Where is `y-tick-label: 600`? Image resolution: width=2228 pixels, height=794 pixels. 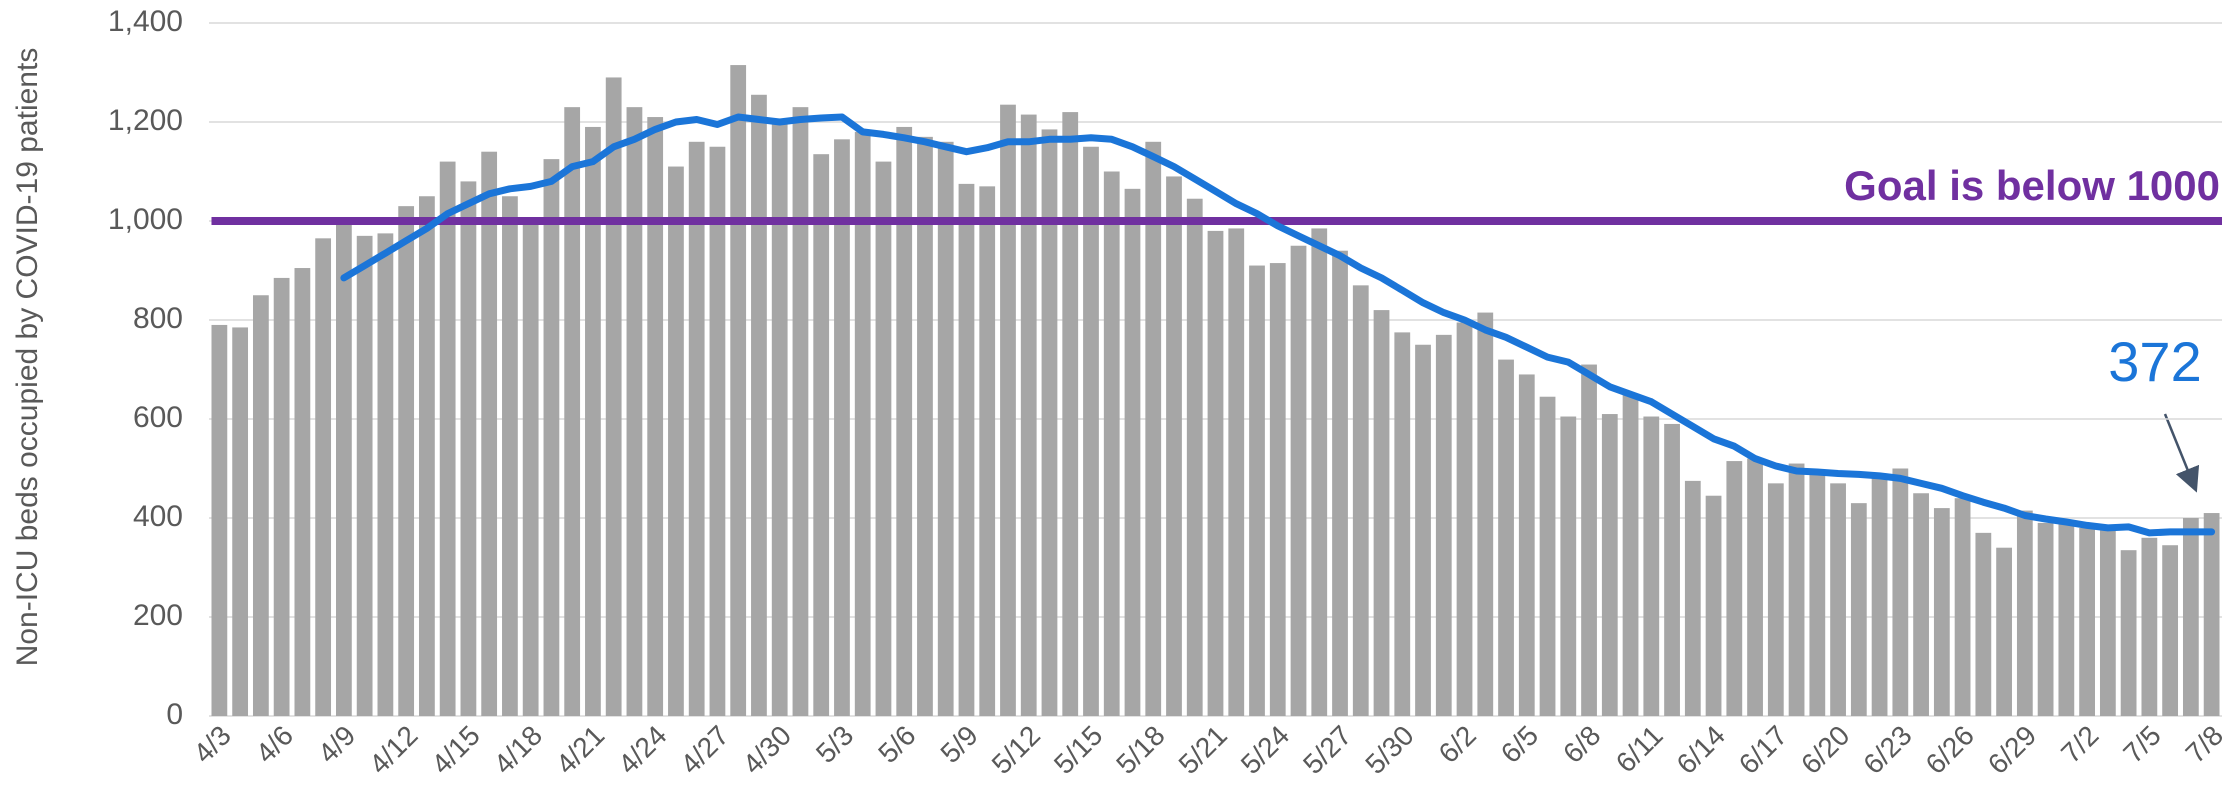
y-tick-label: 600 is located at coordinates (158, 417).